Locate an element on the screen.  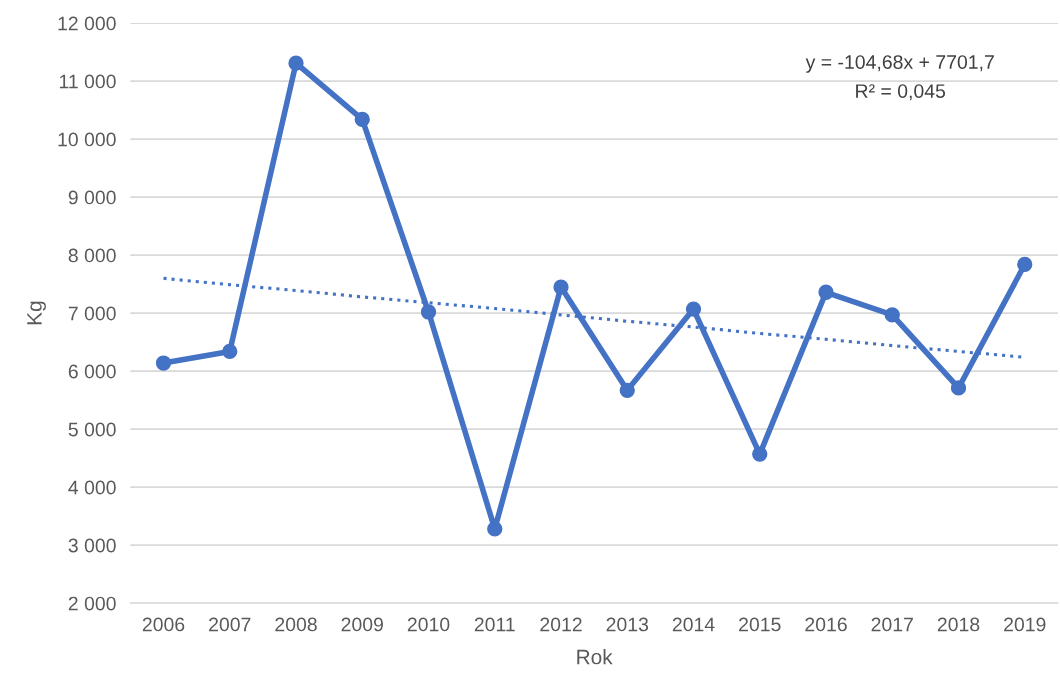
x-tick-label: 2007 is located at coordinates (230, 624).